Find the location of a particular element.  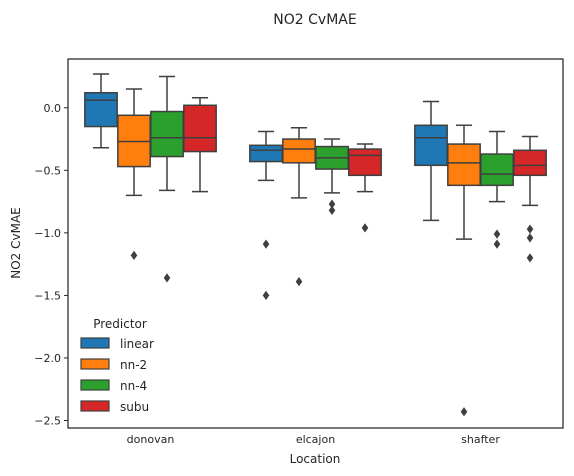

y-tick-label: 0.0 is located at coordinates (53, 108).